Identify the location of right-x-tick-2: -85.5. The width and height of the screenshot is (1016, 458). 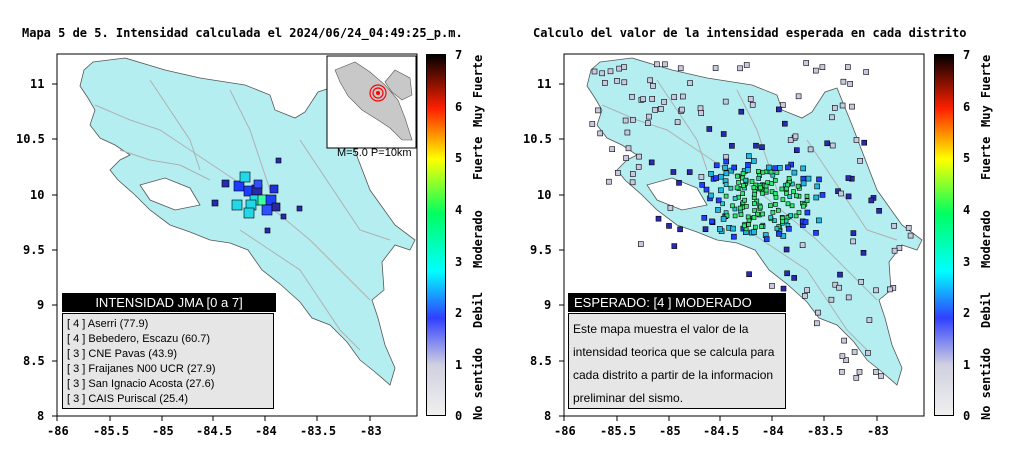
(618, 431).